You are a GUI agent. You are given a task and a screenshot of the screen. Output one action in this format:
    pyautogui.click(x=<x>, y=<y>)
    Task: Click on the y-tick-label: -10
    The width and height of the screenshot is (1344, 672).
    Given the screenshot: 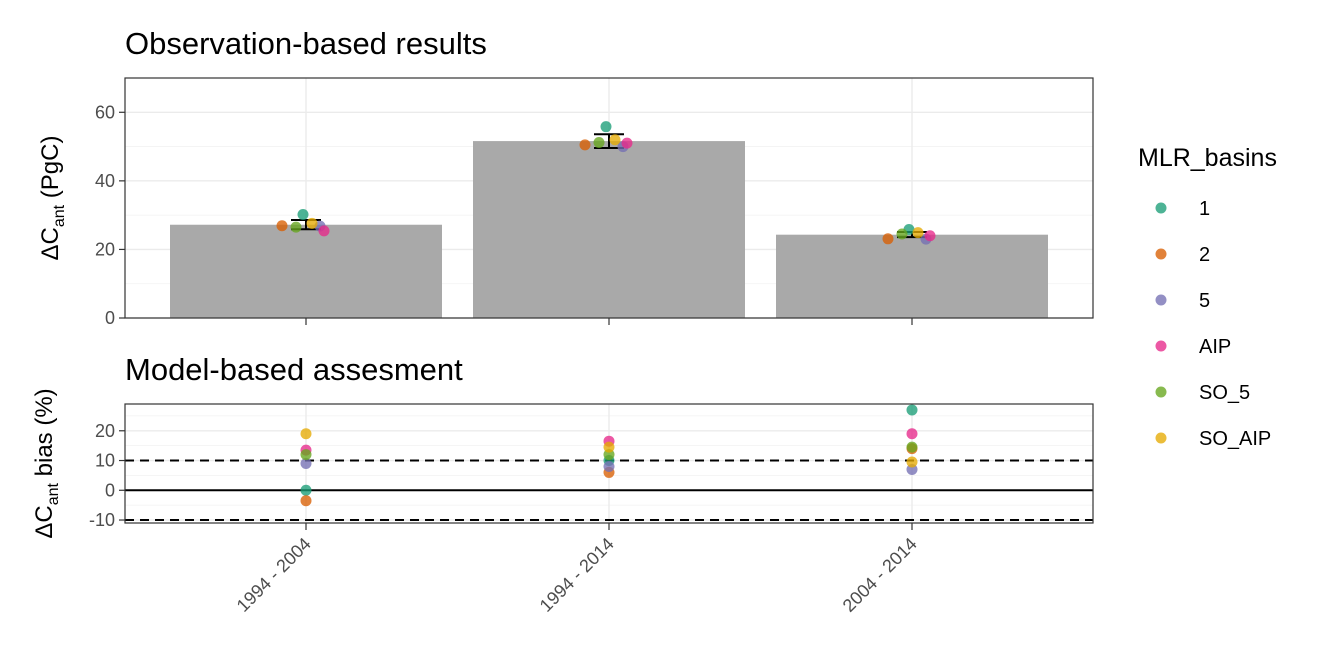 What is the action you would take?
    pyautogui.click(x=102, y=520)
    